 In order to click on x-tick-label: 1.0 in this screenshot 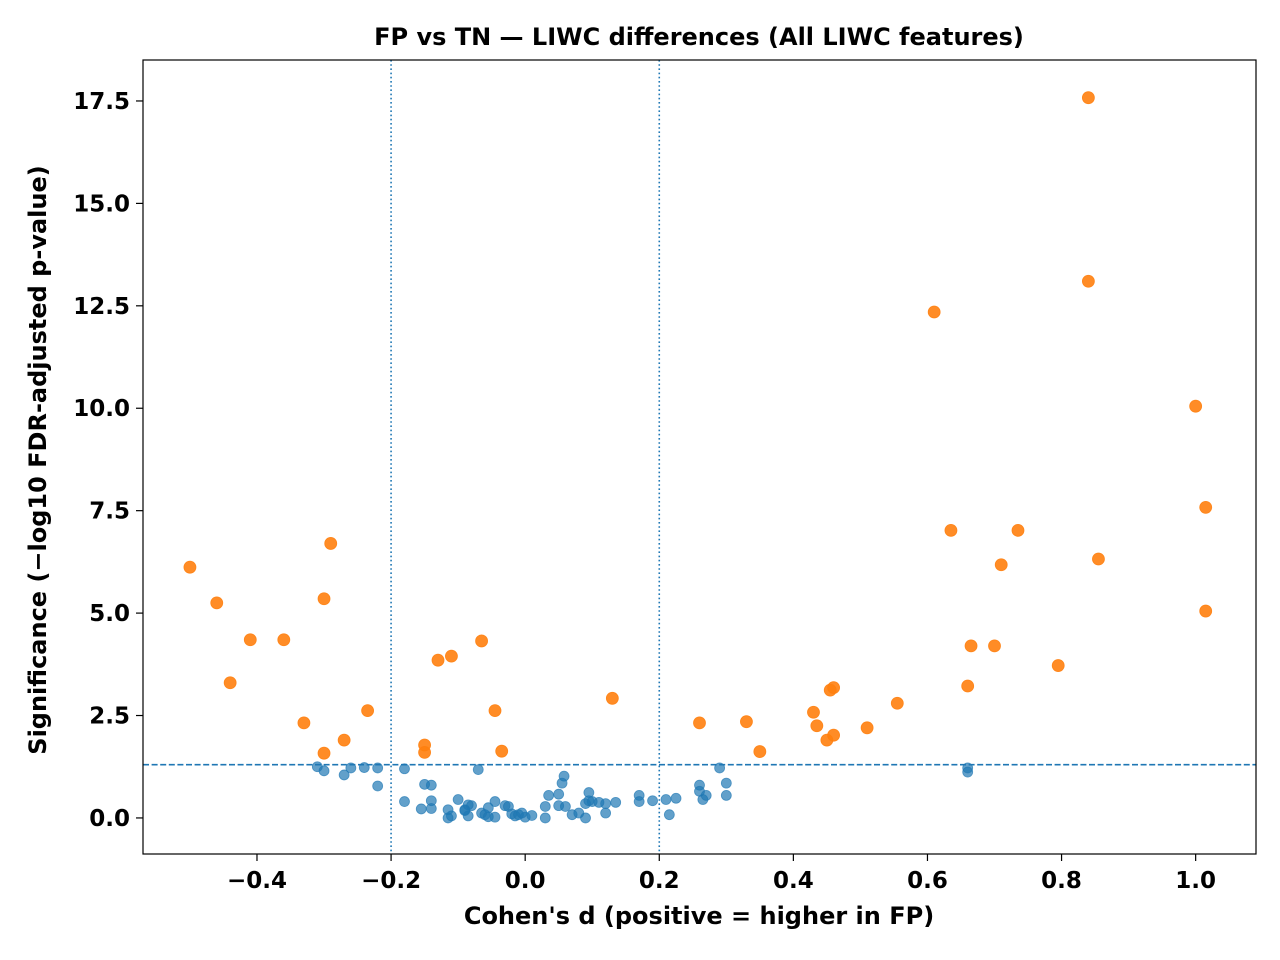, I will do `click(1195, 881)`.